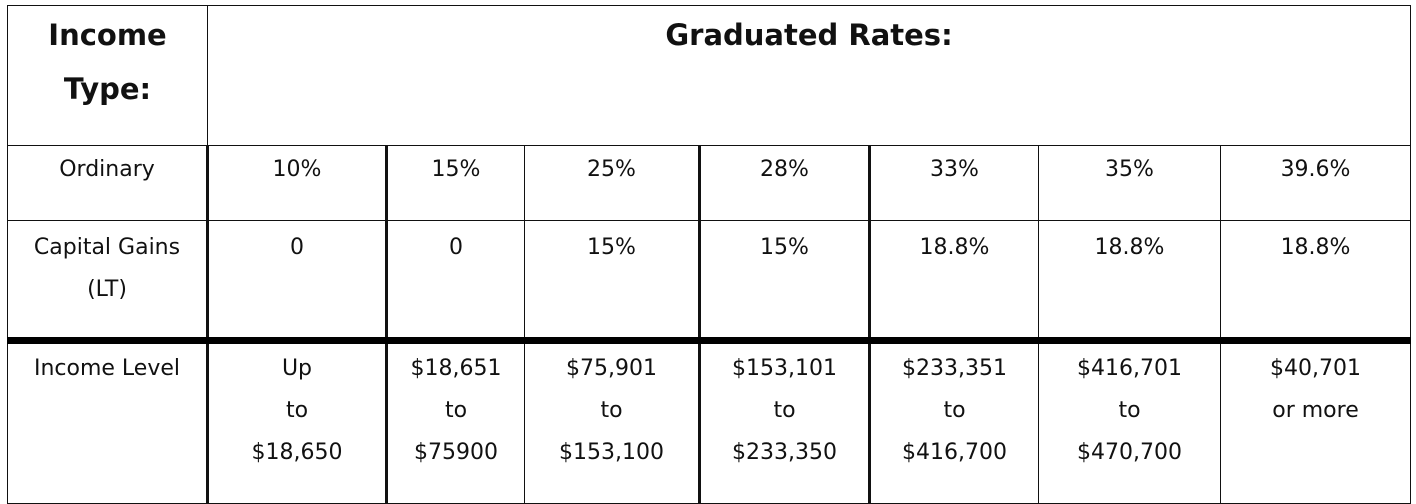 The image size is (1416, 504). Describe the element at coordinates (611, 452) in the screenshot. I see `income-range-to: $153,100` at that location.